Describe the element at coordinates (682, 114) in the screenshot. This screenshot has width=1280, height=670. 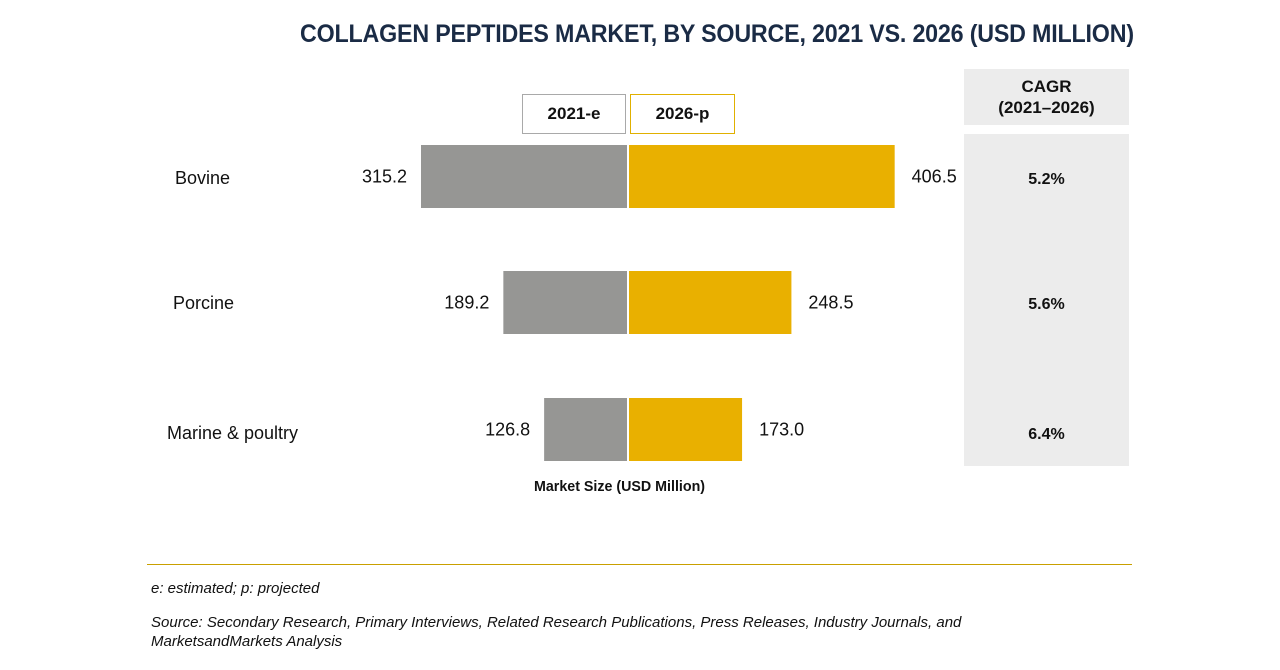
I see `legend-2026: 2026-p` at that location.